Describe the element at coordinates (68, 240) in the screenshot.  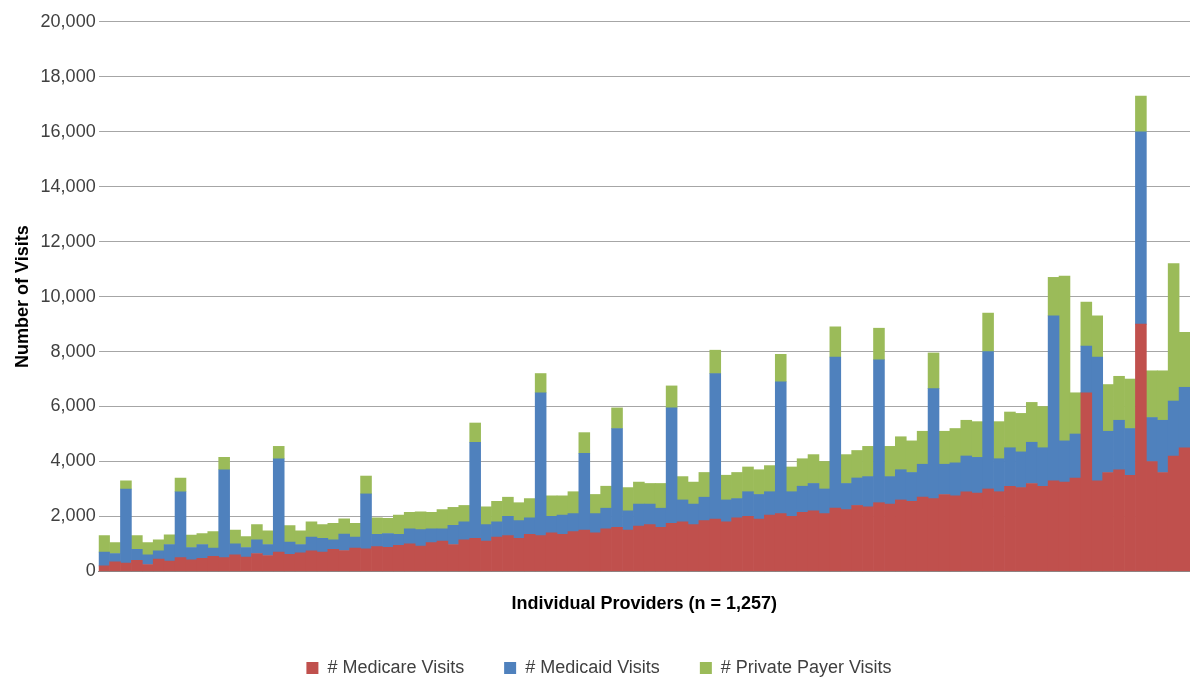
I see `y-tick-label: 12,000` at that location.